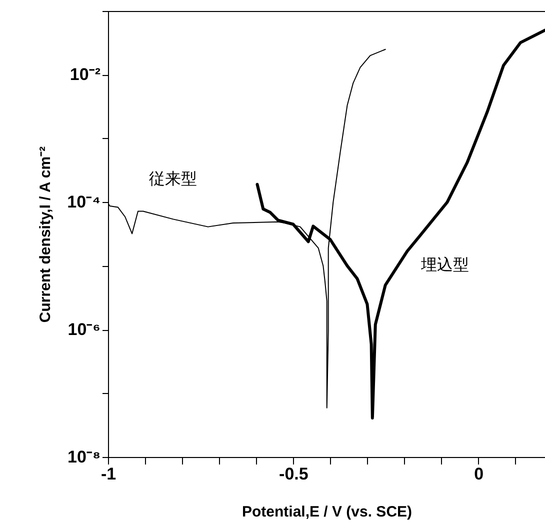 The width and height of the screenshot is (545, 523). I want to click on y-tick-label: 10⁻⁴, so click(83, 202).